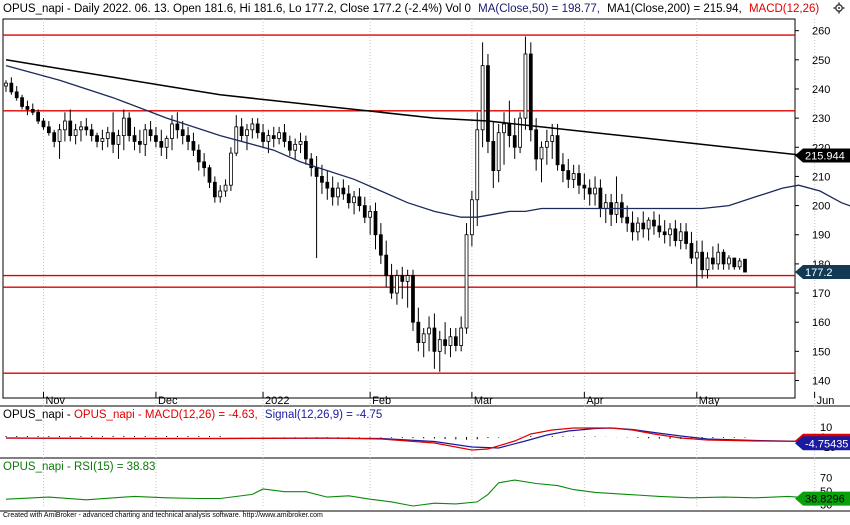 The height and width of the screenshot is (525, 850). Describe the element at coordinates (825, 156) in the screenshot. I see `ma200-value-tag-text: 215.944` at that location.